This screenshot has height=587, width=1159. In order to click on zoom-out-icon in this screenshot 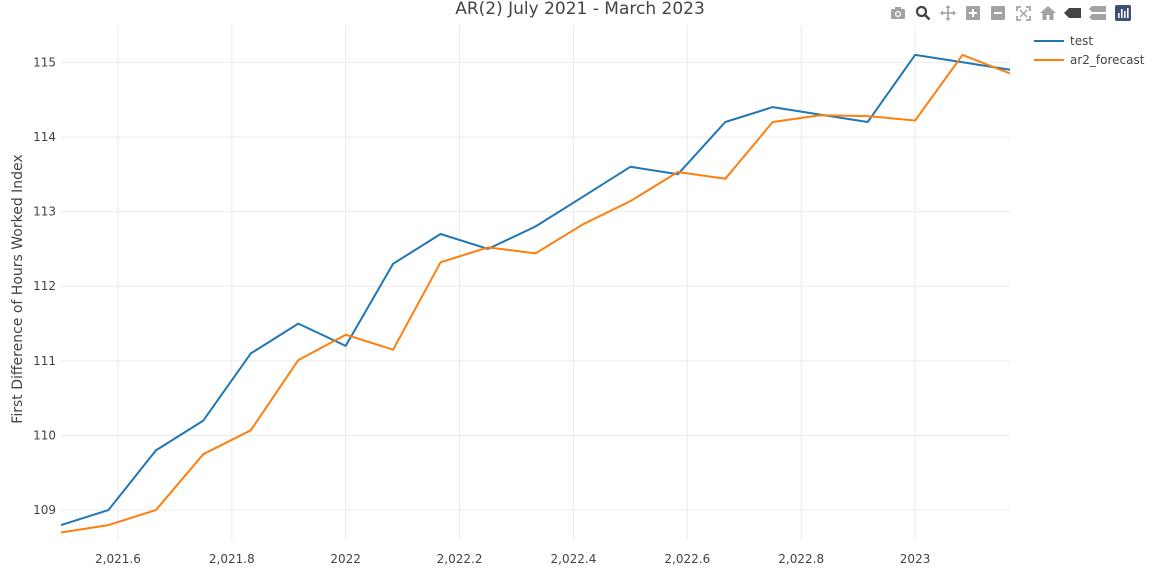, I will do `click(998, 13)`.